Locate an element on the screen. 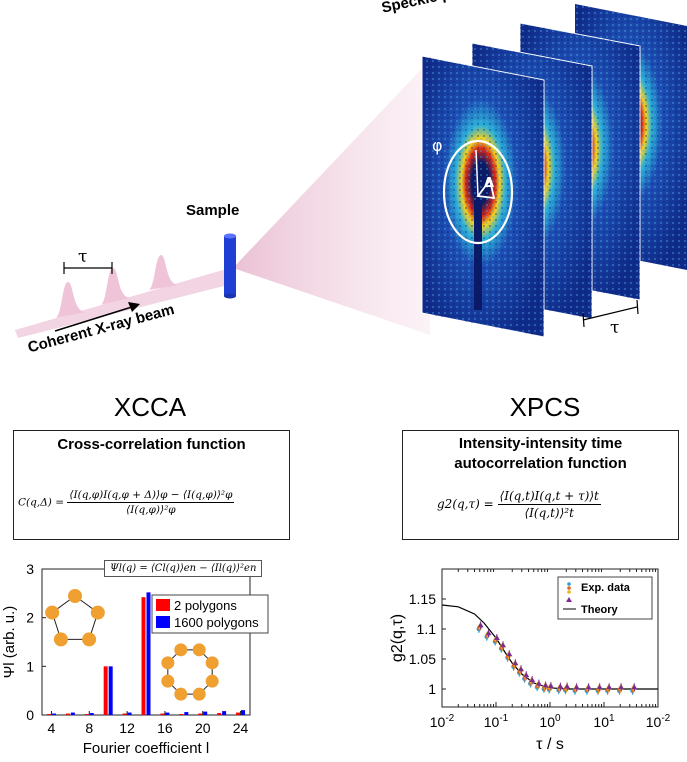  x-tick-label: 10⁰ is located at coordinates (550, 721).